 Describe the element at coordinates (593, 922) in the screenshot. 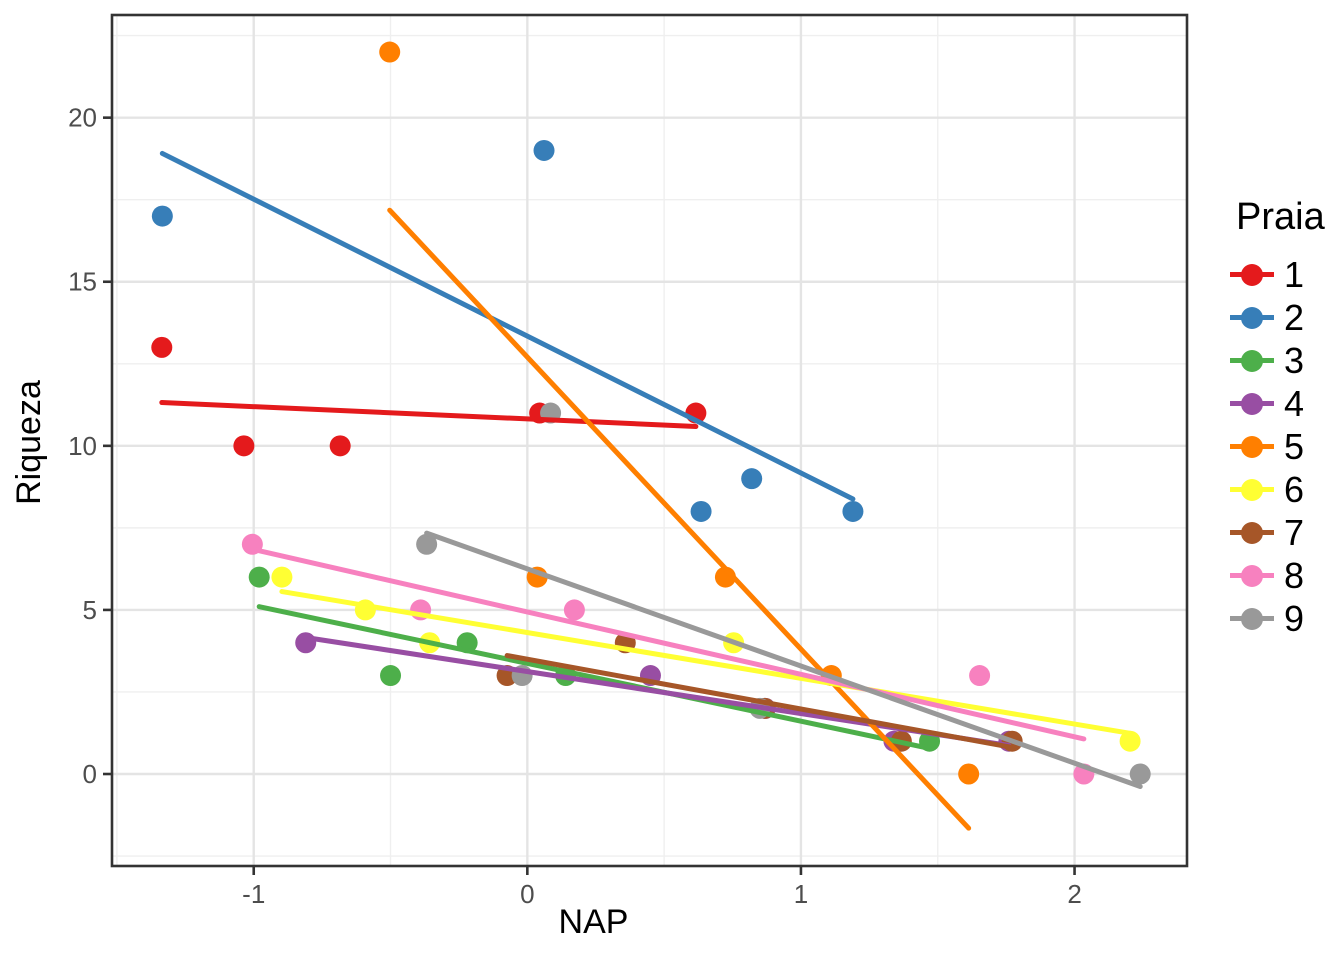

I see `x-axis-title: NAP` at that location.